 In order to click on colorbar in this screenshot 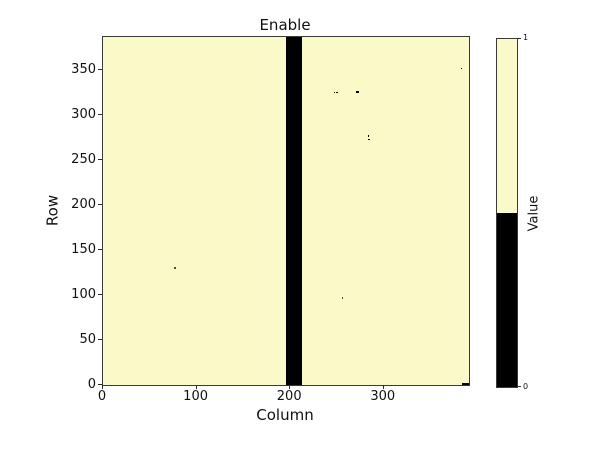, I will do `click(507, 213)`.